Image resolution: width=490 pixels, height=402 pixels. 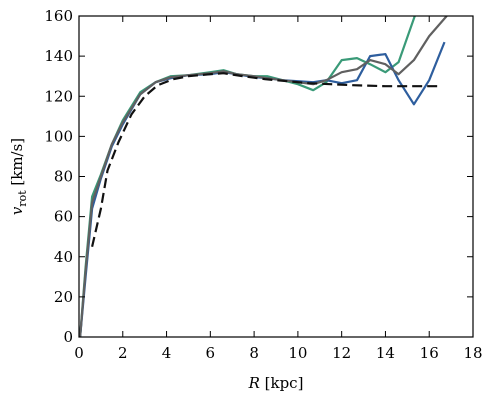 I want to click on y-tick-label: 160, so click(x=58, y=16).